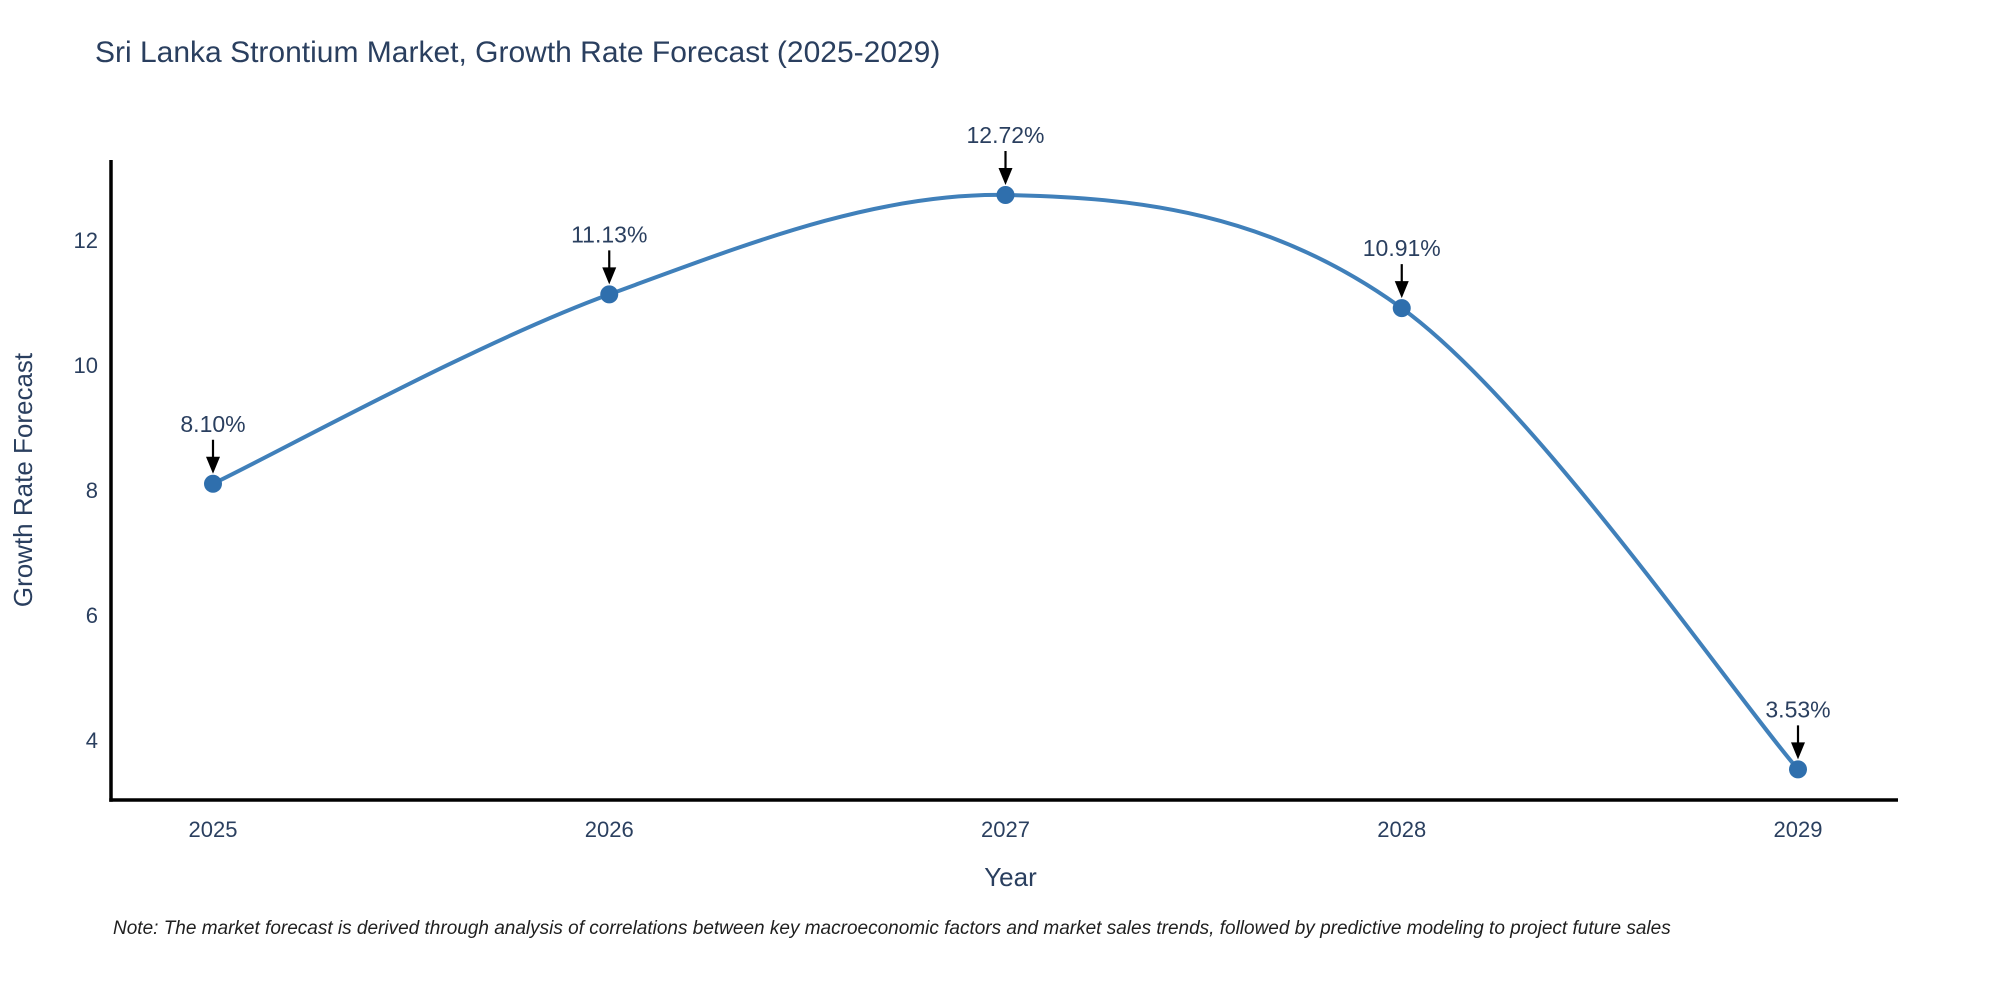 This screenshot has width=2000, height=1000. What do you see at coordinates (213, 829) in the screenshot?
I see `x-tick-label: 2025` at bounding box center [213, 829].